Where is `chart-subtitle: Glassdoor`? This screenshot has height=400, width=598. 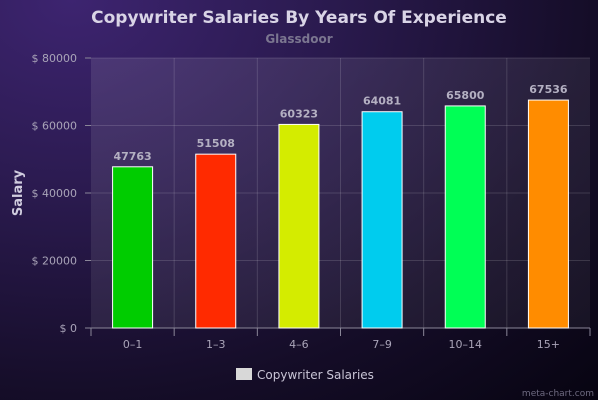 chart-subtitle: Glassdoor is located at coordinates (298, 39).